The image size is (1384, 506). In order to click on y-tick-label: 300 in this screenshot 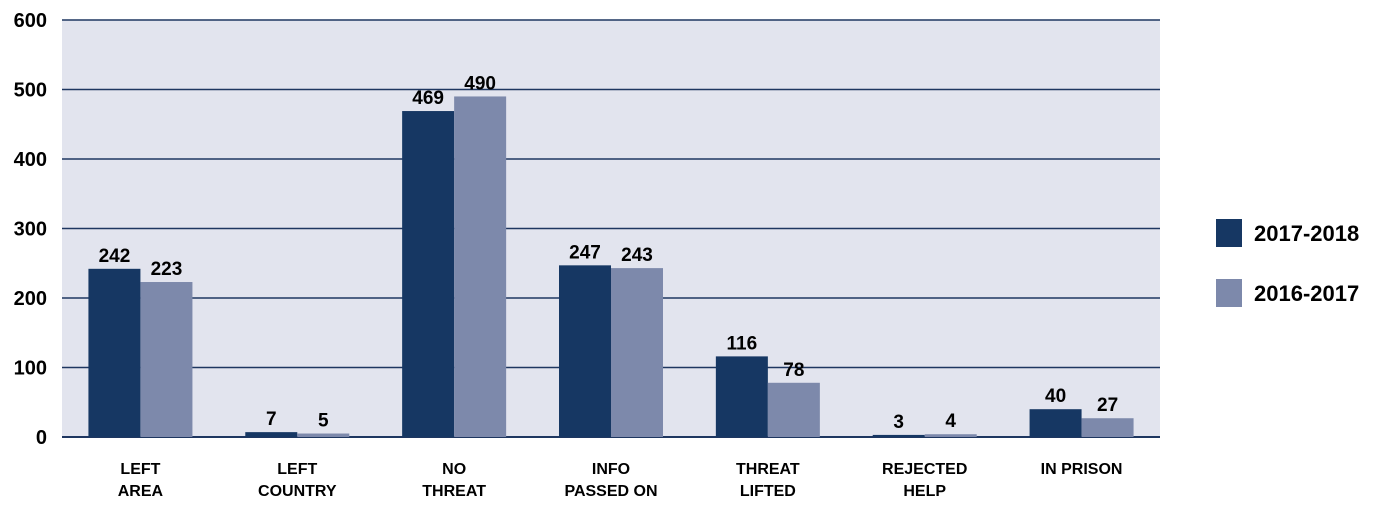, I will do `click(30, 230)`.